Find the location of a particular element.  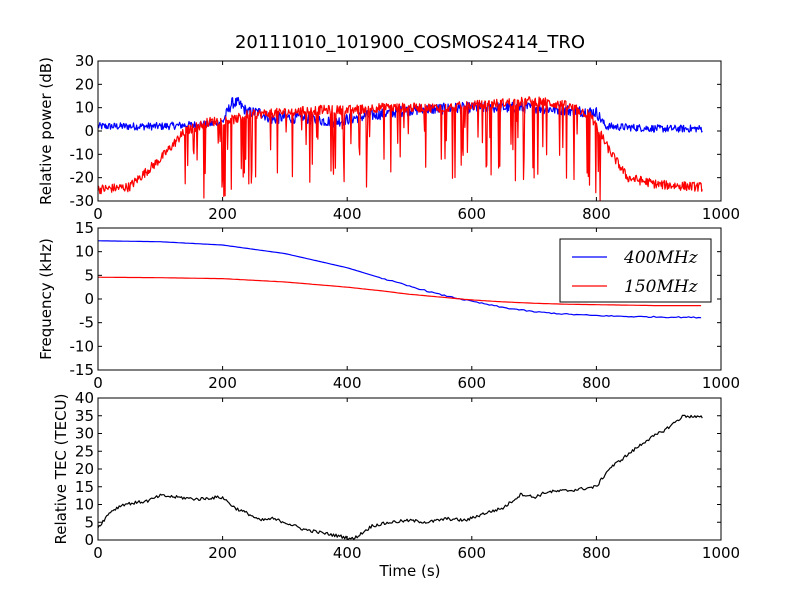

y-tick-label: 35 is located at coordinates (84, 416).